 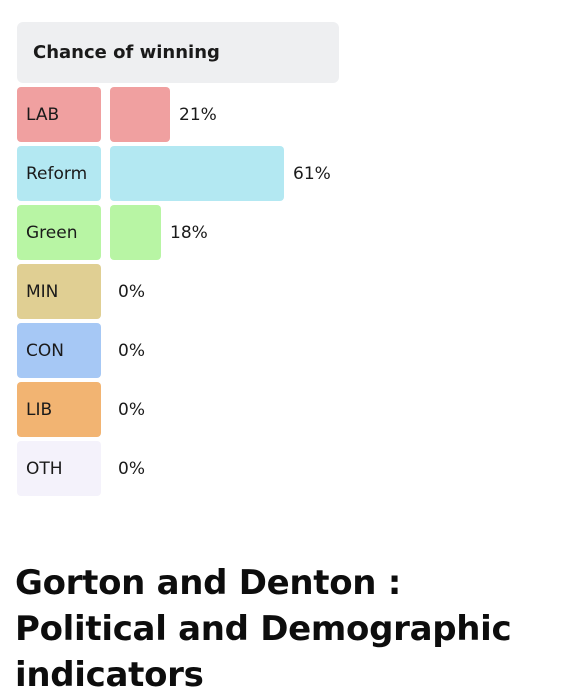 I want to click on bar-green, so click(x=135, y=232).